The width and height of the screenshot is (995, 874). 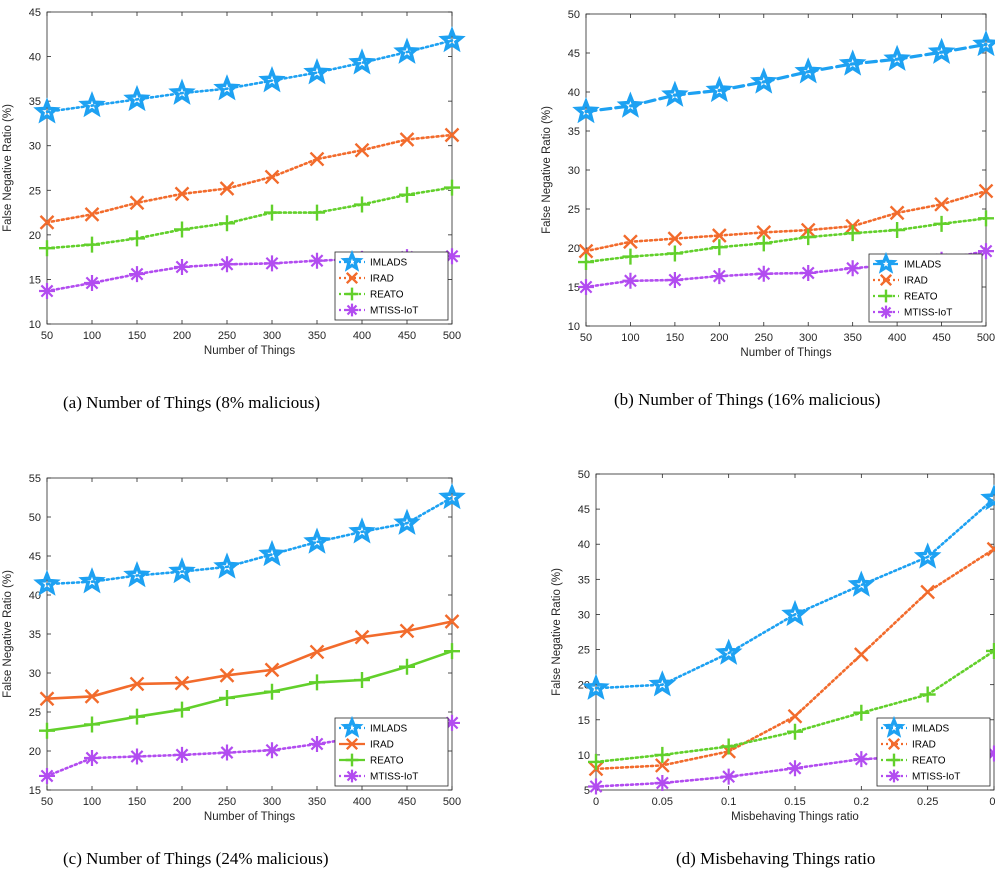 I want to click on x-tick-label: 200, so click(x=719, y=338).